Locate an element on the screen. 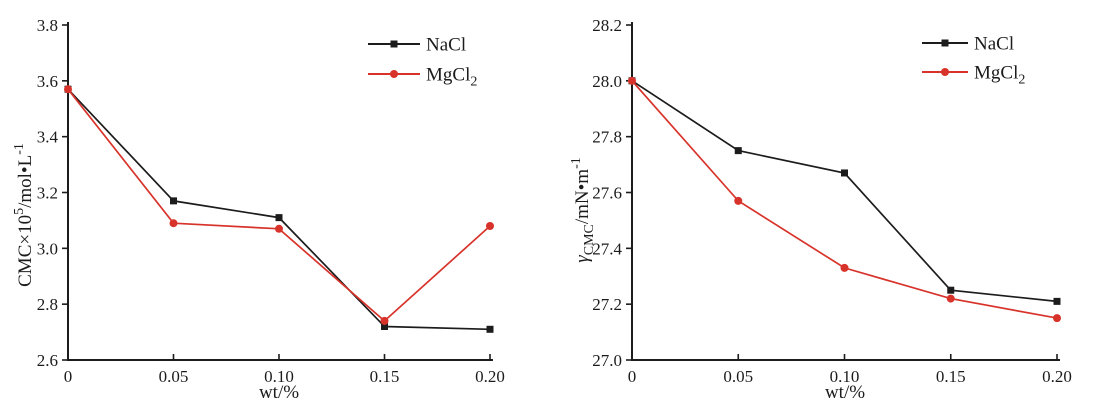 Image resolution: width=1120 pixels, height=419 pixels. y-tick-label: 27.8 is located at coordinates (607, 137).